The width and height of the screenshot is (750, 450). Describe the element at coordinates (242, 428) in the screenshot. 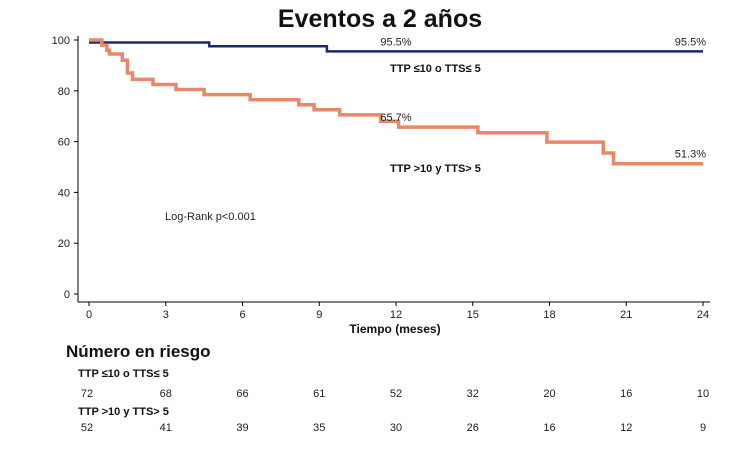

I see `risk-value: 39` at that location.